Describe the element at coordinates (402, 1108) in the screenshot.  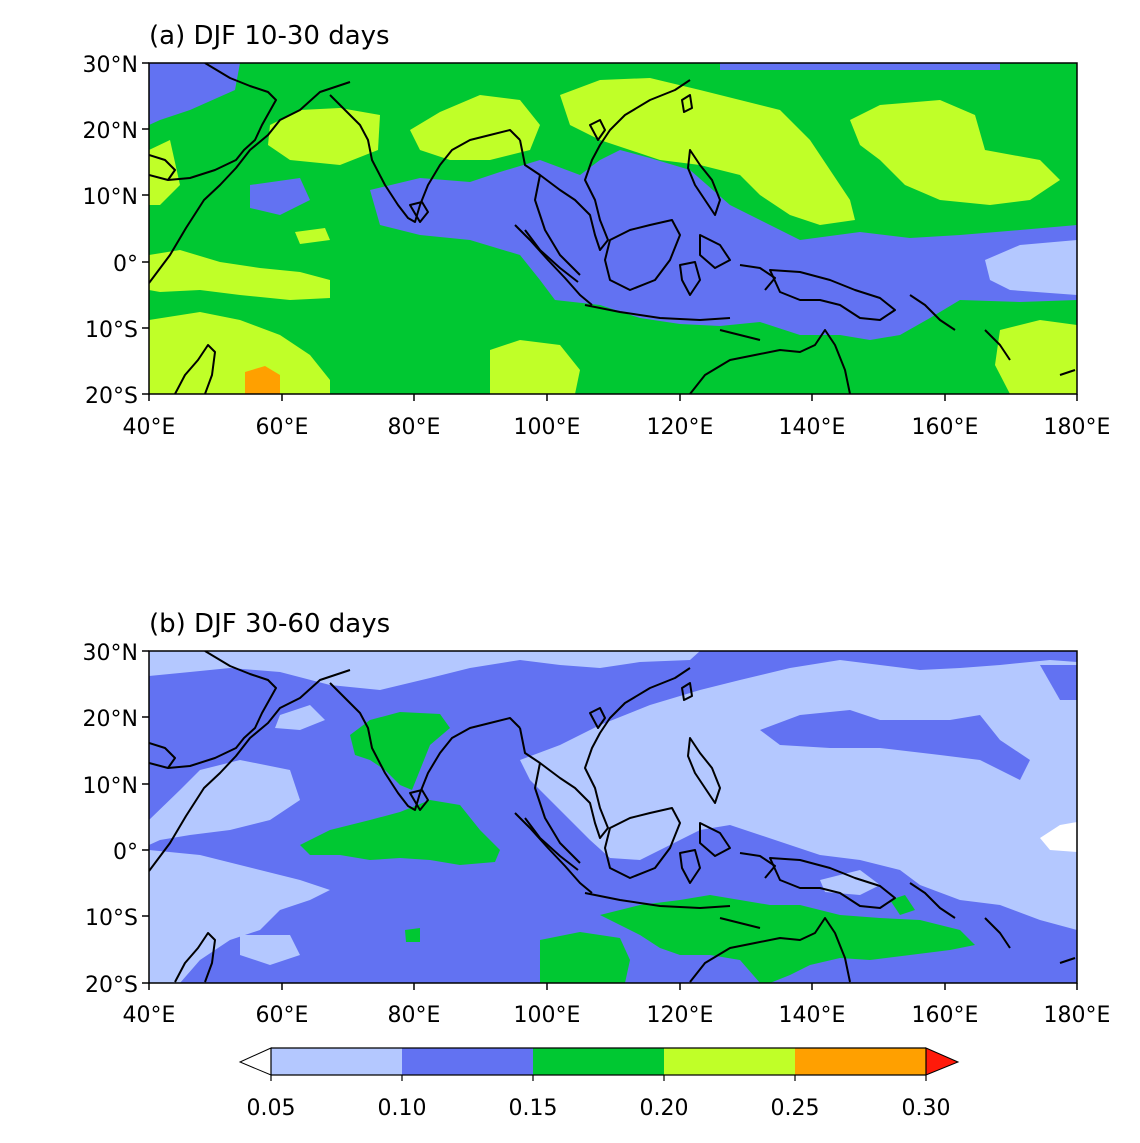
I see `colorbar-tick-label: 0.10` at that location.